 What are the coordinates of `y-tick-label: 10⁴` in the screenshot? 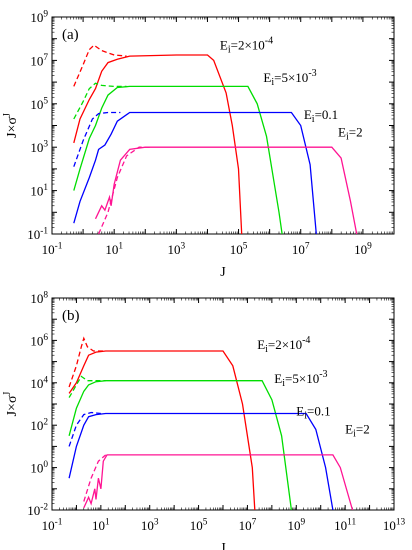 It's located at (39, 382).